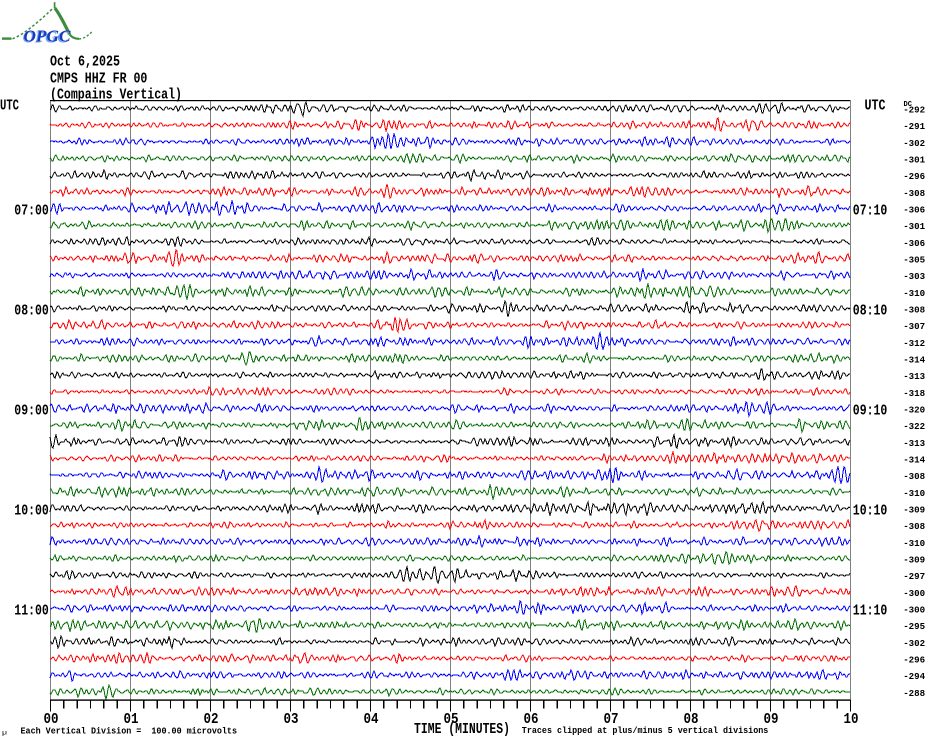 The height and width of the screenshot is (744, 930). What do you see at coordinates (4, 733) in the screenshot?
I see `svg-text: µ` at bounding box center [4, 733].